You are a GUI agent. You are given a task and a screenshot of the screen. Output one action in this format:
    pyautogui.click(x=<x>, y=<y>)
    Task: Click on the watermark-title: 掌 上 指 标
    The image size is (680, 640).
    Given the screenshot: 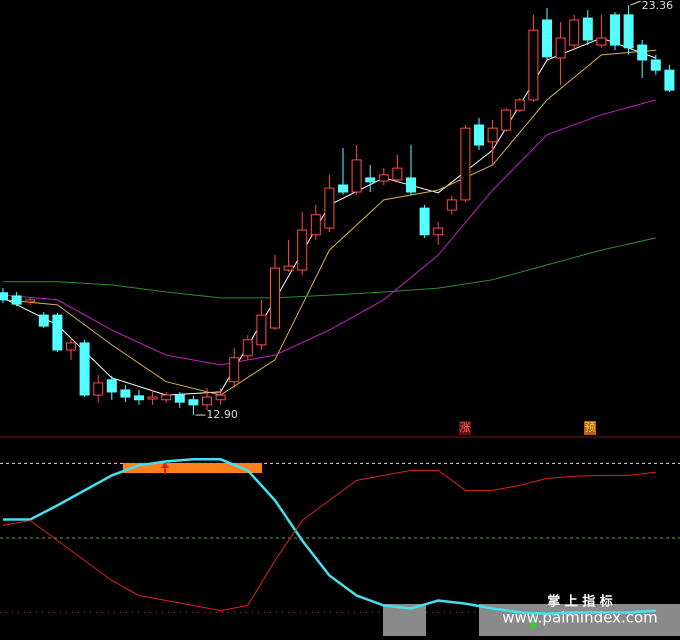 What is the action you would take?
    pyautogui.click(x=580, y=602)
    